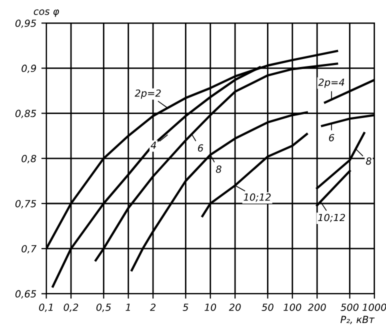 The height and width of the screenshot is (330, 386). I want to click on x-axis-title: P₂, кВт, so click(357, 320).